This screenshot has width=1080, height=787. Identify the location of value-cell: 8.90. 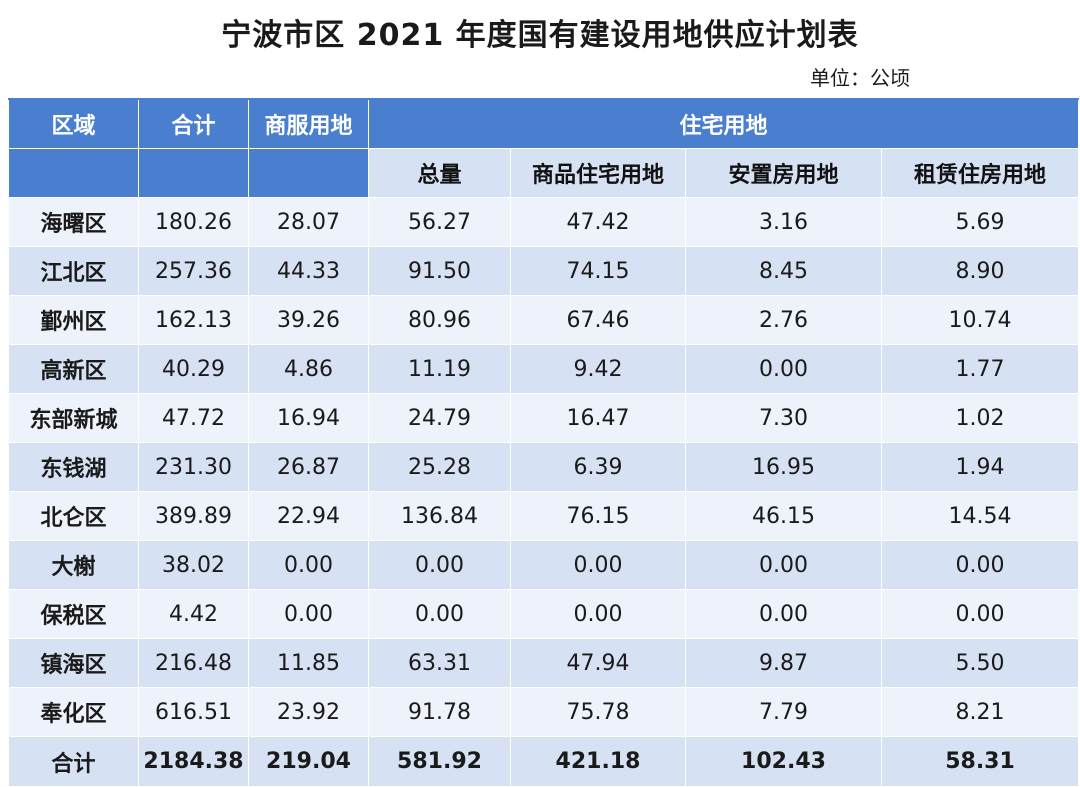
(980, 271).